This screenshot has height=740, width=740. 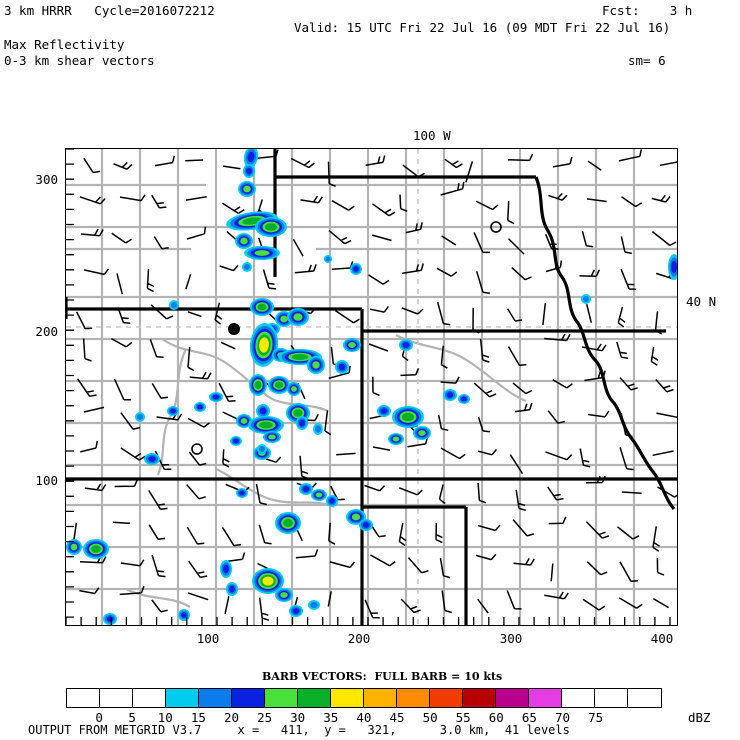 What do you see at coordinates (99, 717) in the screenshot?
I see `colorbar-tick-0: 0` at bounding box center [99, 717].